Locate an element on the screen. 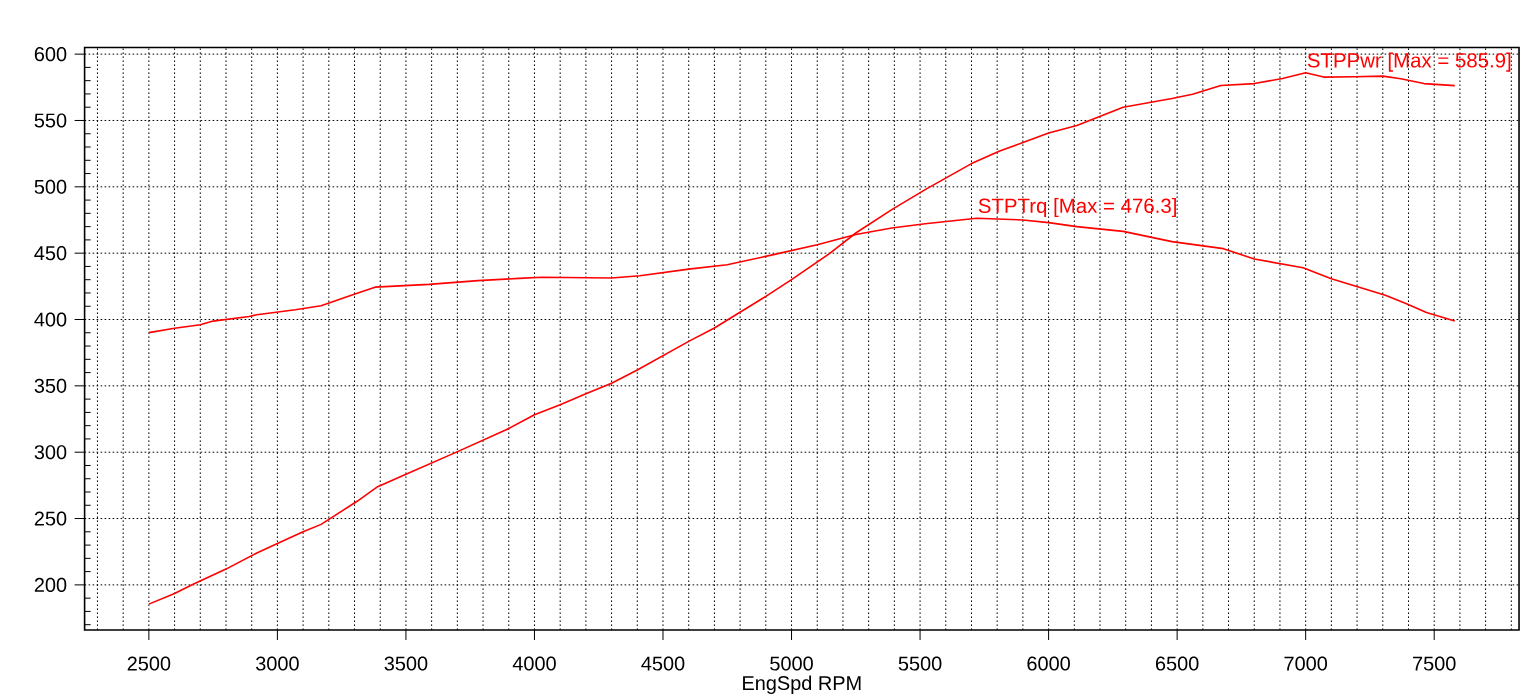 The height and width of the screenshot is (700, 1539). y-tick-label: 450 is located at coordinates (50, 253).